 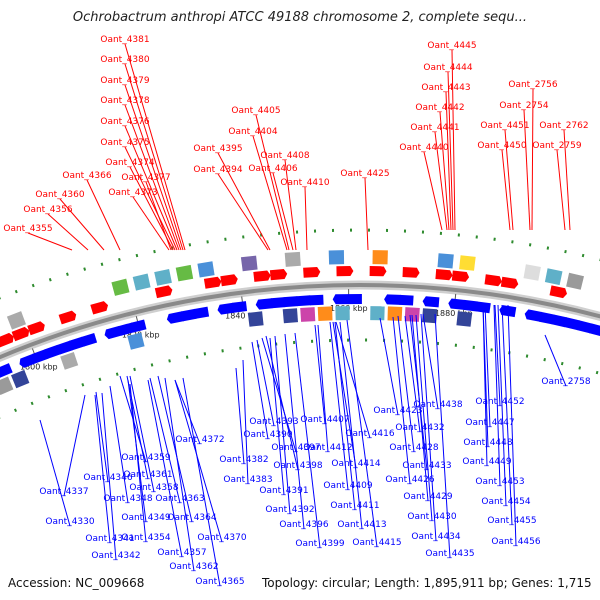 What do you see at coordinates (488, 443) in the screenshot?
I see `gene-label-reverse: Oant_4448` at bounding box center [488, 443].